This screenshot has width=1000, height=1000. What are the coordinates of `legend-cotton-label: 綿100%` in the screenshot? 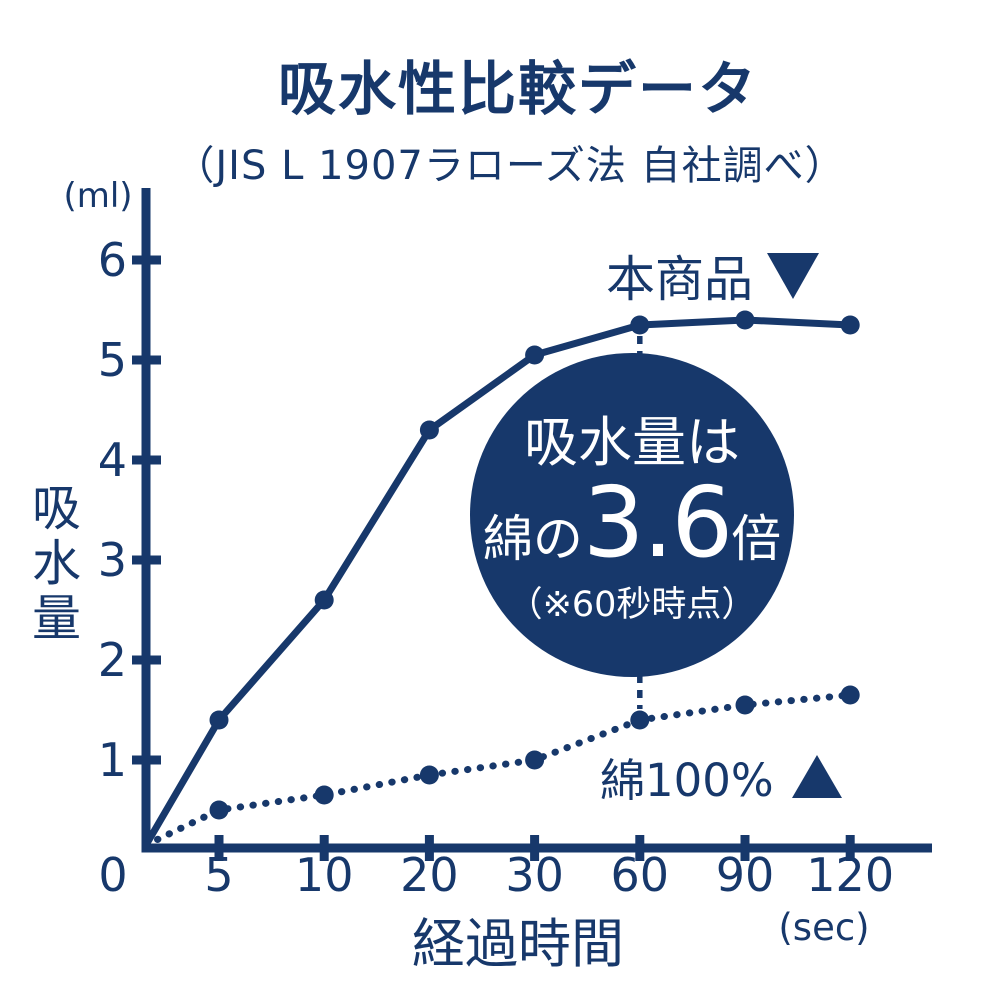 It's located at (687, 780).